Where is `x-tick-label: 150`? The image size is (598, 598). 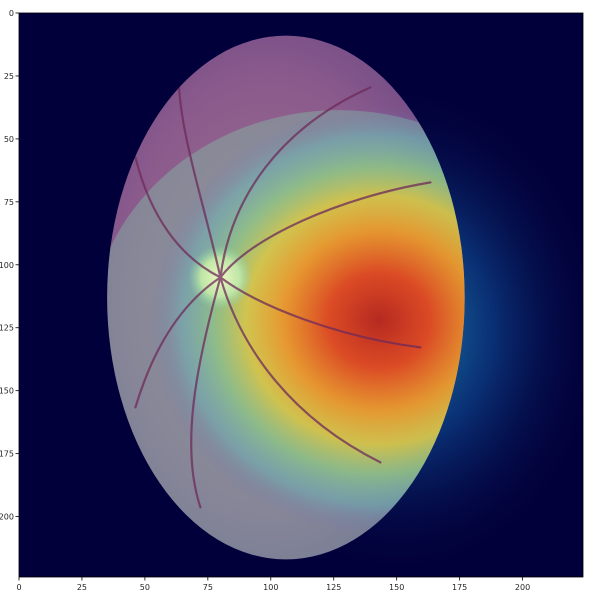 x-tick-label: 150 is located at coordinates (396, 587).